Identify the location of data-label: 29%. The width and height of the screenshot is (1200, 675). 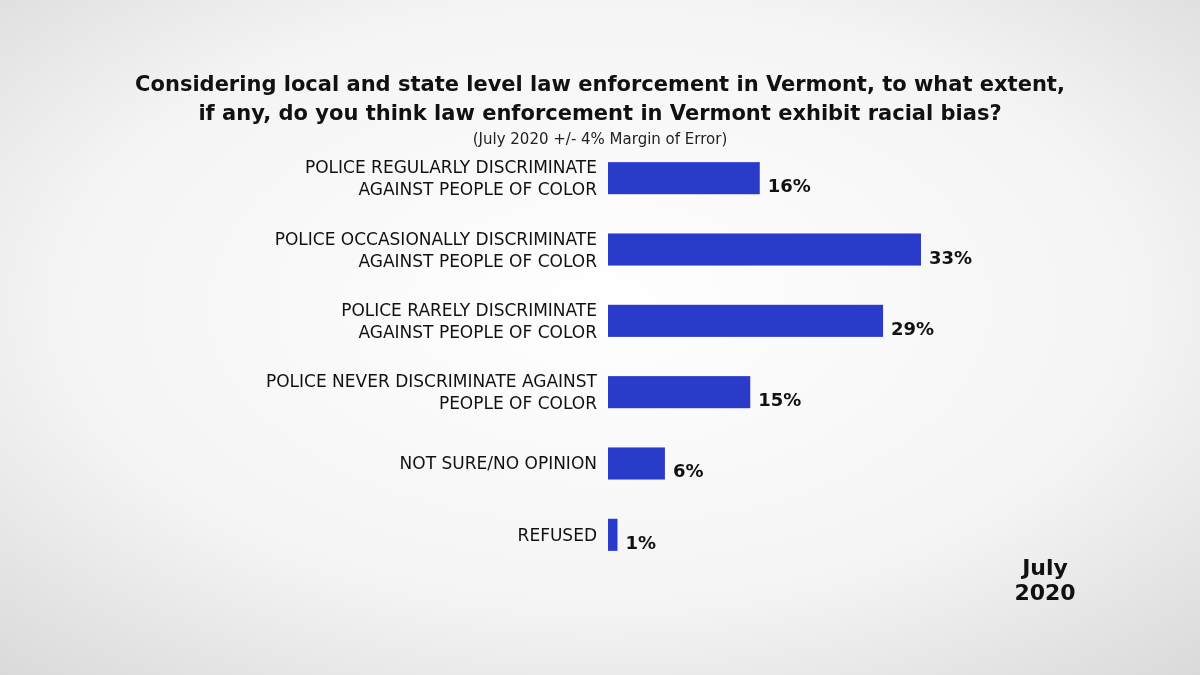
(913, 328).